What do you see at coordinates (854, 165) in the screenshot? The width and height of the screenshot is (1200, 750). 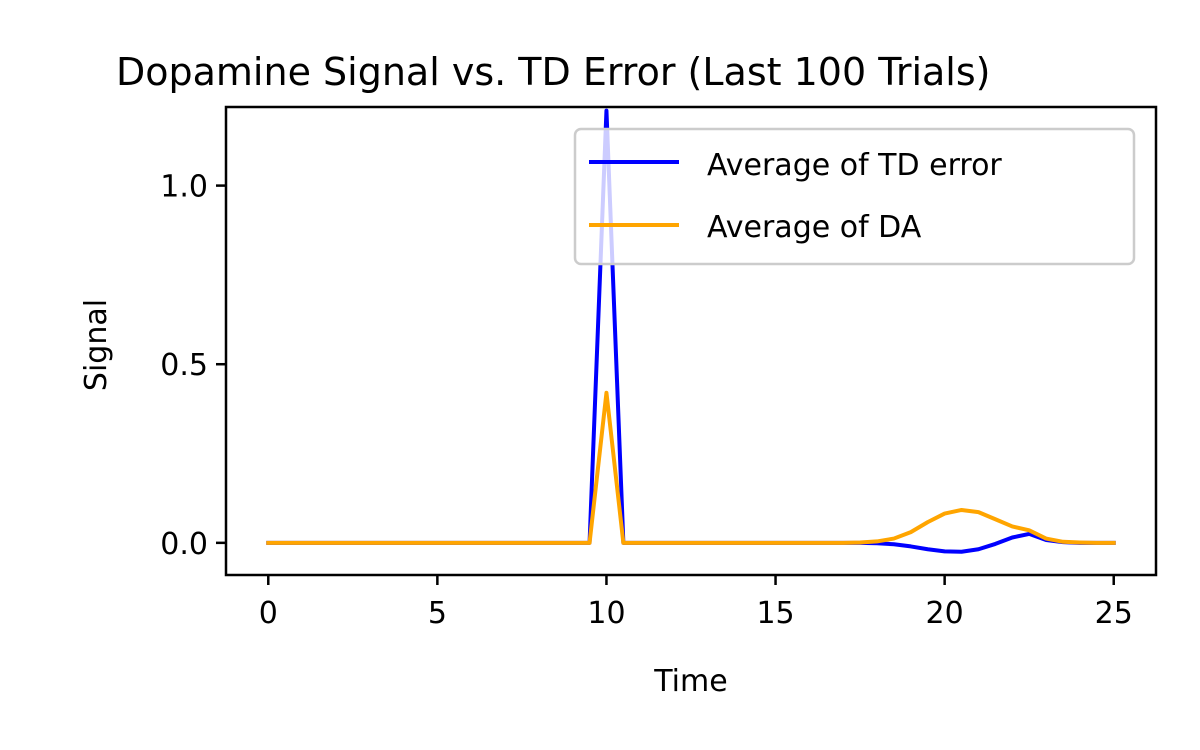 I see `legend-label-td-error: Average of TD error` at bounding box center [854, 165].